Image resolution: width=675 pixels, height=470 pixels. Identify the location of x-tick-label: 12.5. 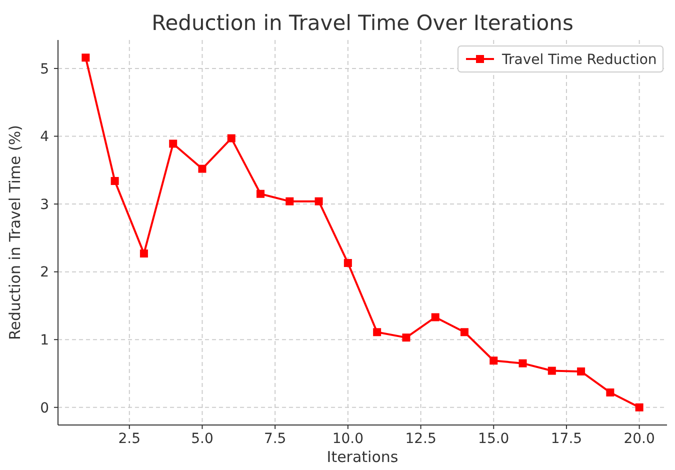
(420, 439).